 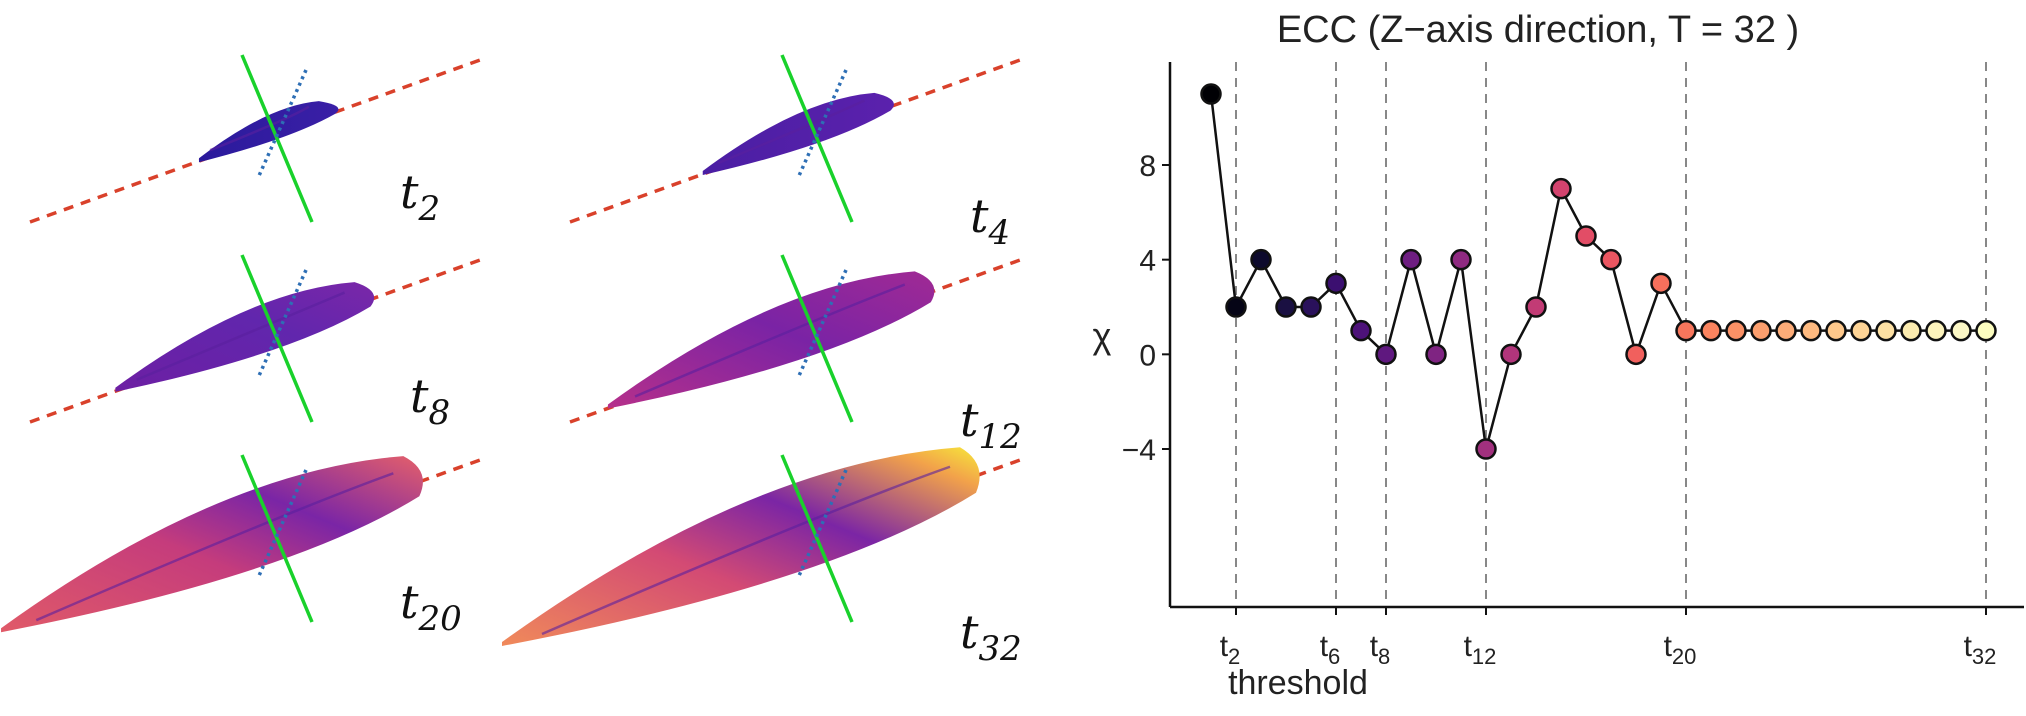 I want to click on x-tick-label-t20: t20, so click(x=1680, y=649).